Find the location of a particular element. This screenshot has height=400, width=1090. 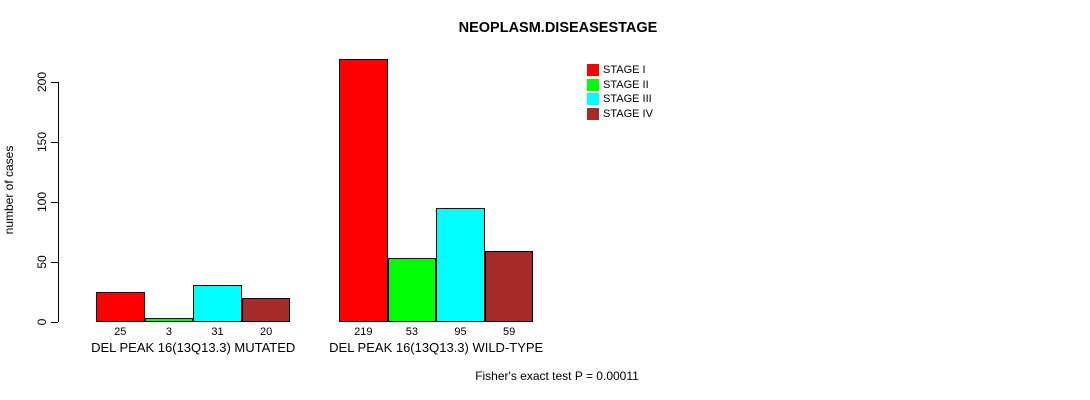

y-tick-label: 100 is located at coordinates (42, 202).